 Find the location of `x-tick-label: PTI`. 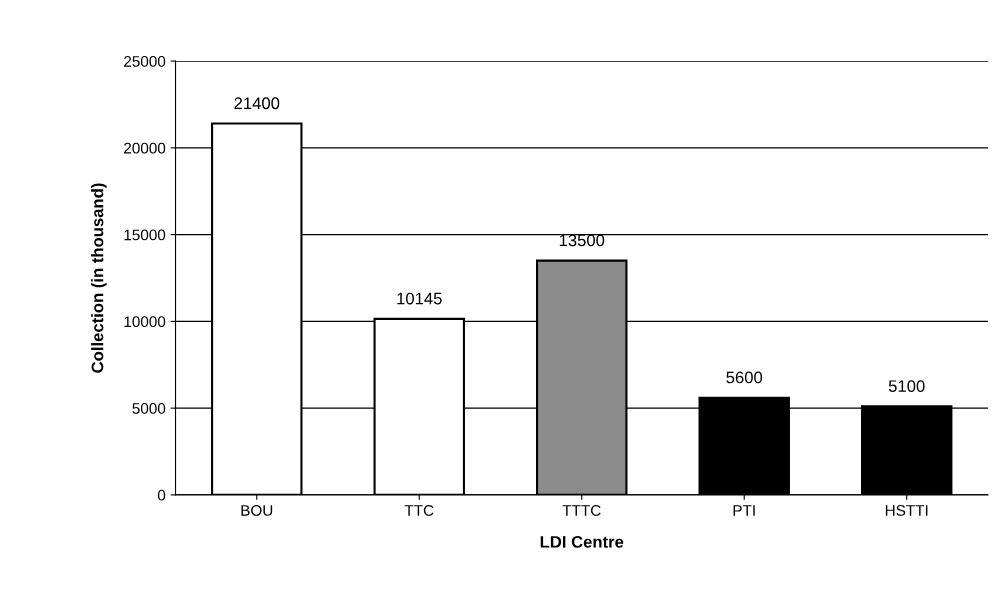

x-tick-label: PTI is located at coordinates (744, 510).